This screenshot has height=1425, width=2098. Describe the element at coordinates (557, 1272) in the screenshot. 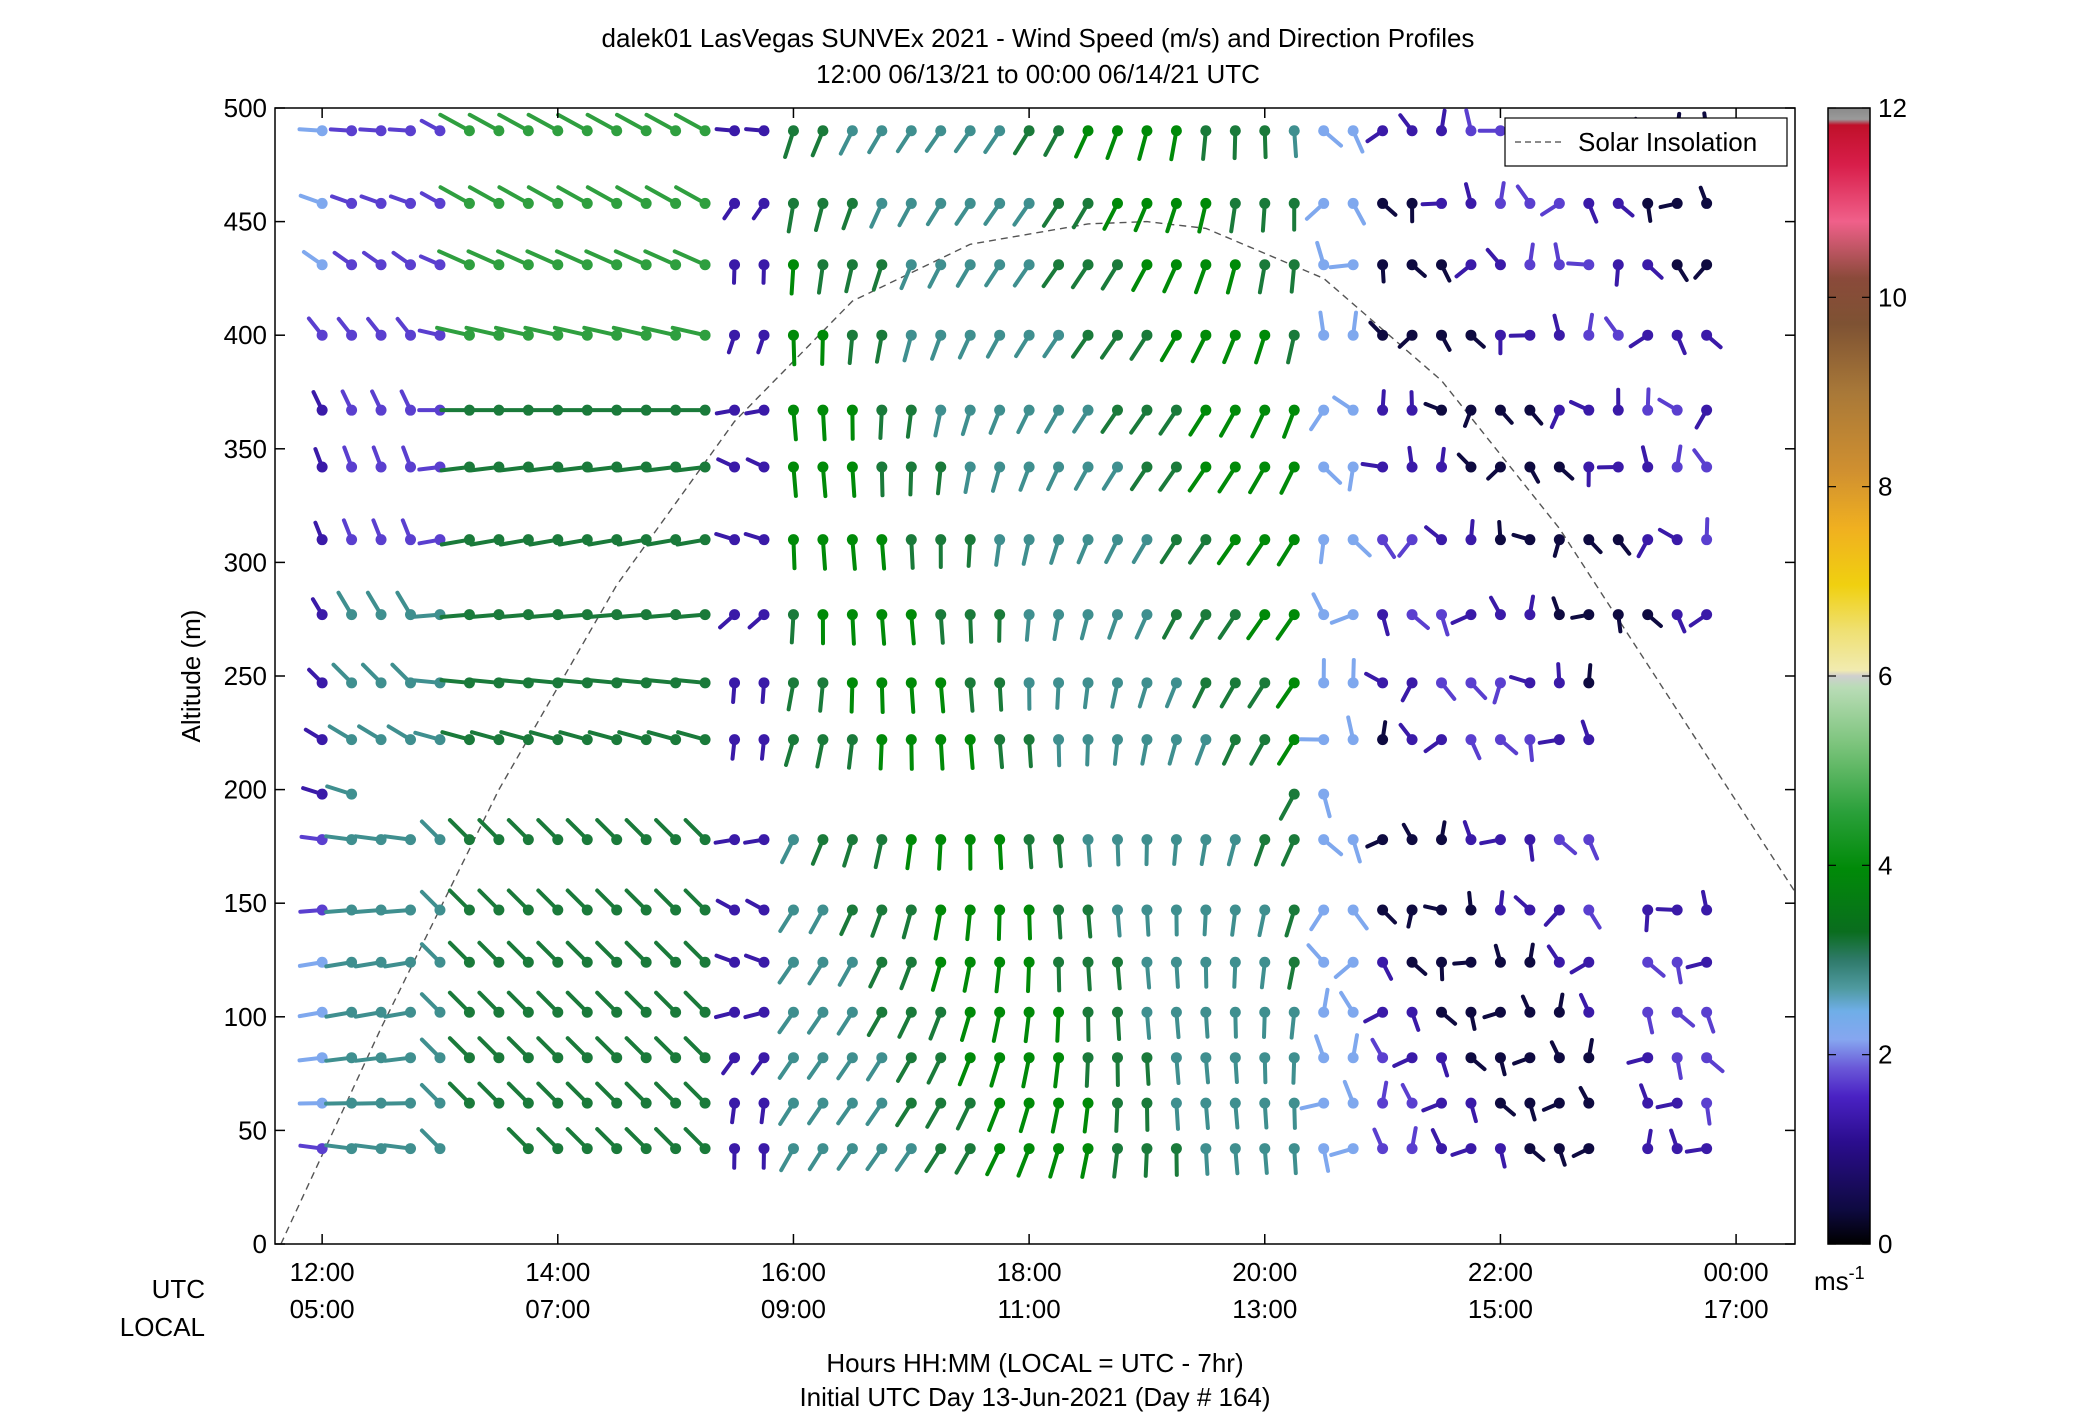

I see `x-tick-label-utc: 14:00` at that location.